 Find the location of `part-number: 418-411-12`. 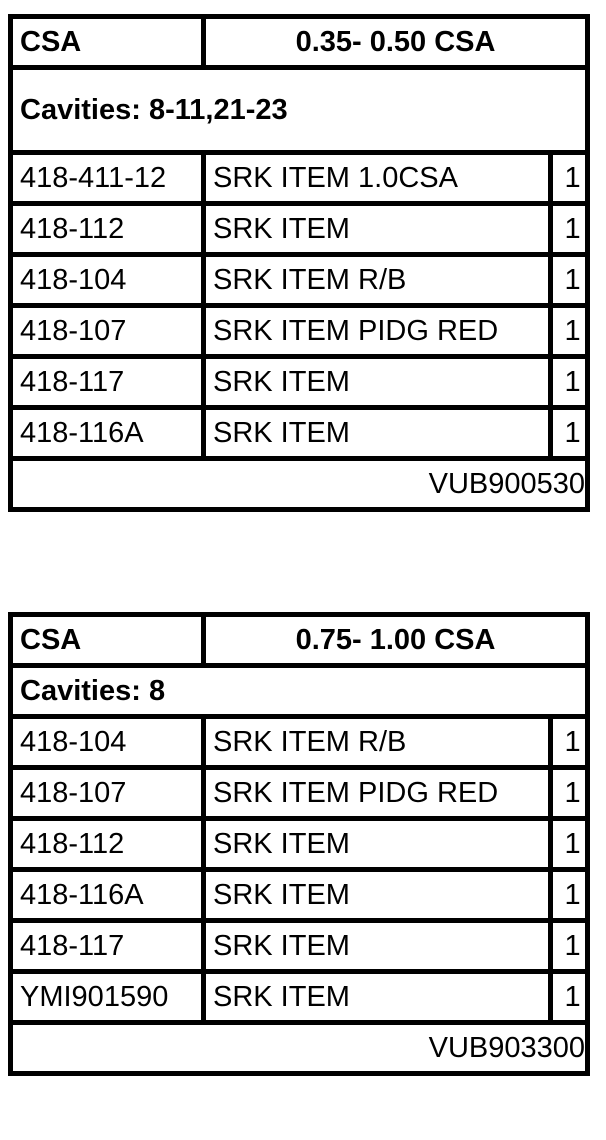

part-number: 418-411-12 is located at coordinates (107, 178).